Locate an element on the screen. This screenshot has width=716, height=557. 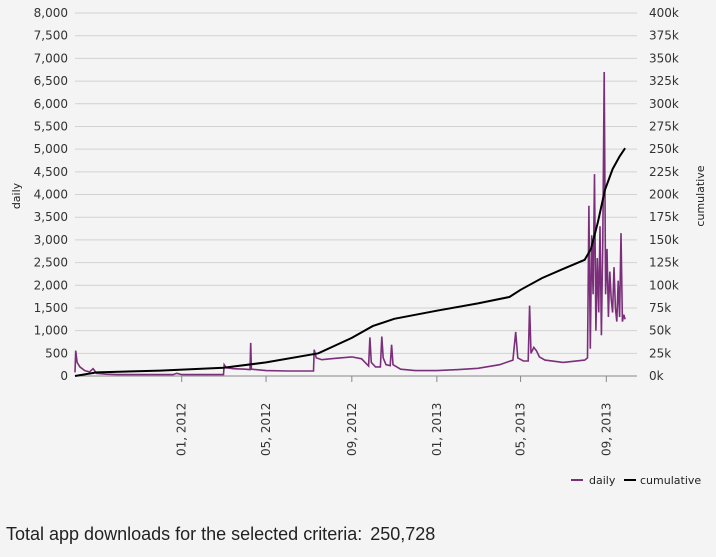
right-tick-label: 250k is located at coordinates (664, 149).